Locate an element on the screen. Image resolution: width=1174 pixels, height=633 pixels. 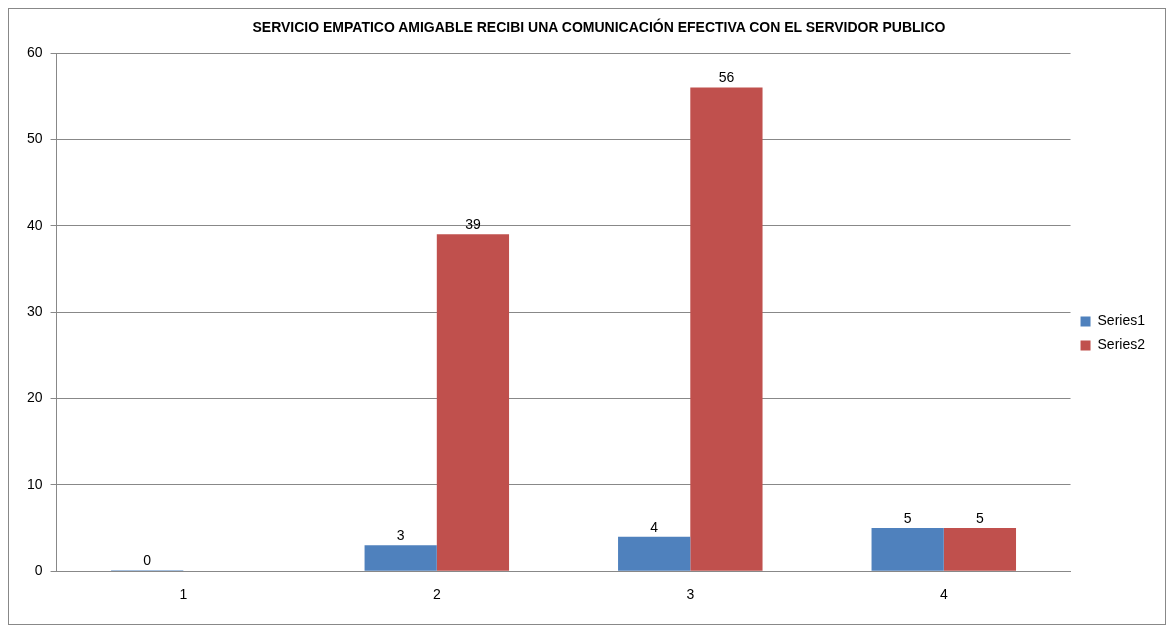
x-tick-label: 1 is located at coordinates (183, 594).